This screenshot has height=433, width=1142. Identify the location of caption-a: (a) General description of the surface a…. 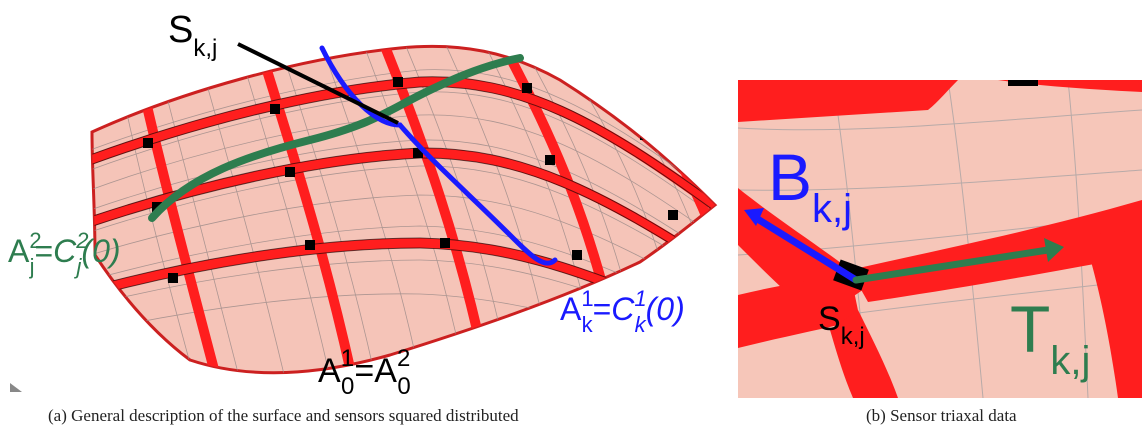
(283, 415).